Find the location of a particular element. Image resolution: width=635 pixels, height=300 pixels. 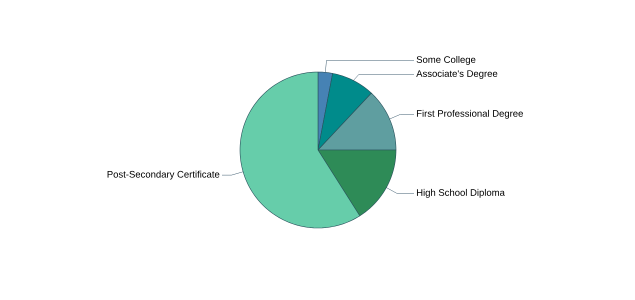

slice-label: High School Diploma is located at coordinates (460, 193).